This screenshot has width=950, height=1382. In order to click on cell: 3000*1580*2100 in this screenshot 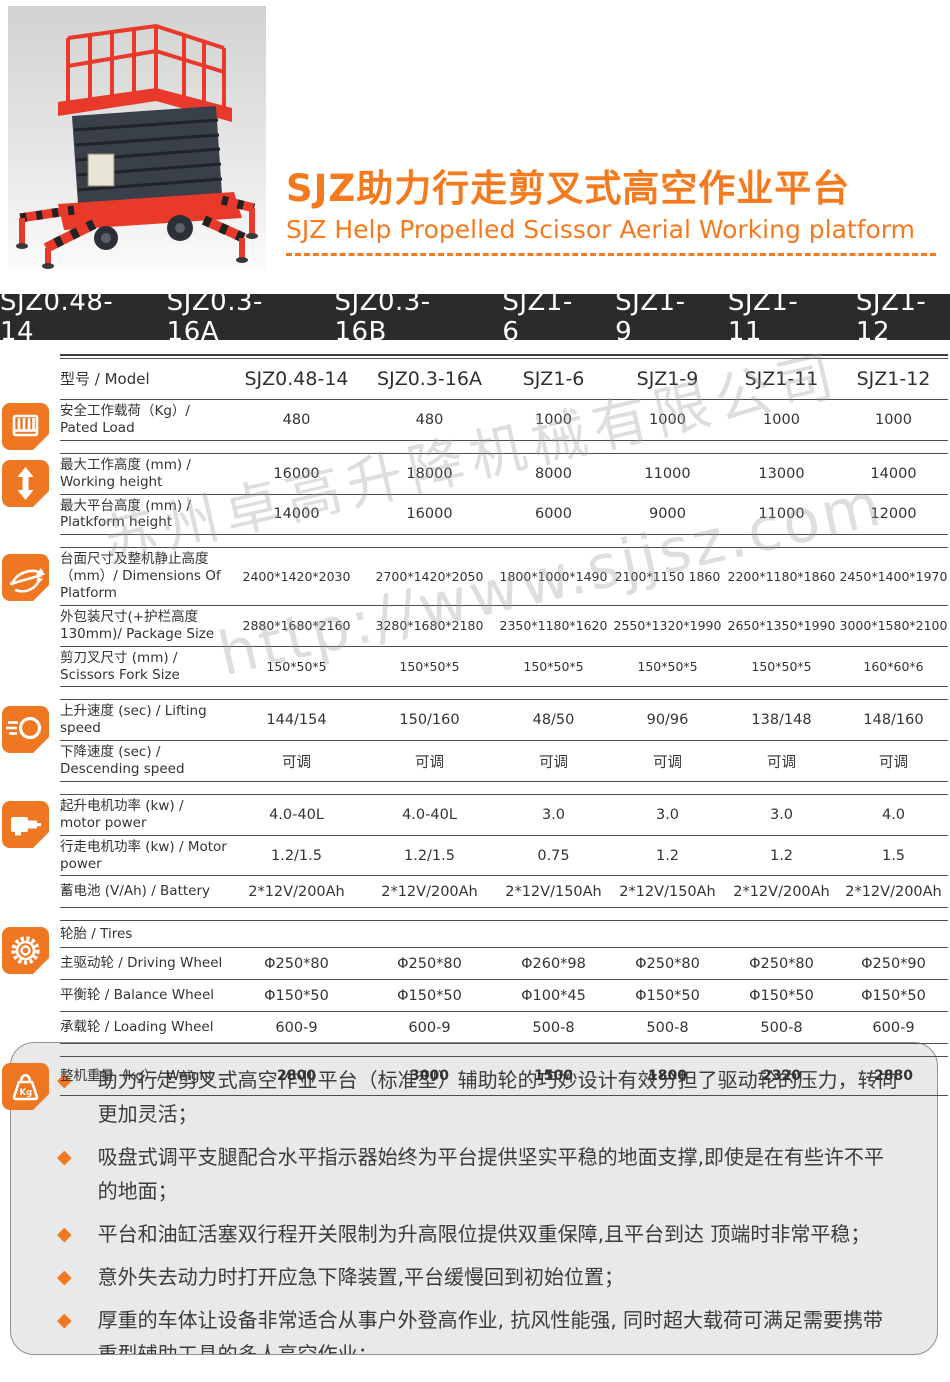, I will do `click(893, 626)`.